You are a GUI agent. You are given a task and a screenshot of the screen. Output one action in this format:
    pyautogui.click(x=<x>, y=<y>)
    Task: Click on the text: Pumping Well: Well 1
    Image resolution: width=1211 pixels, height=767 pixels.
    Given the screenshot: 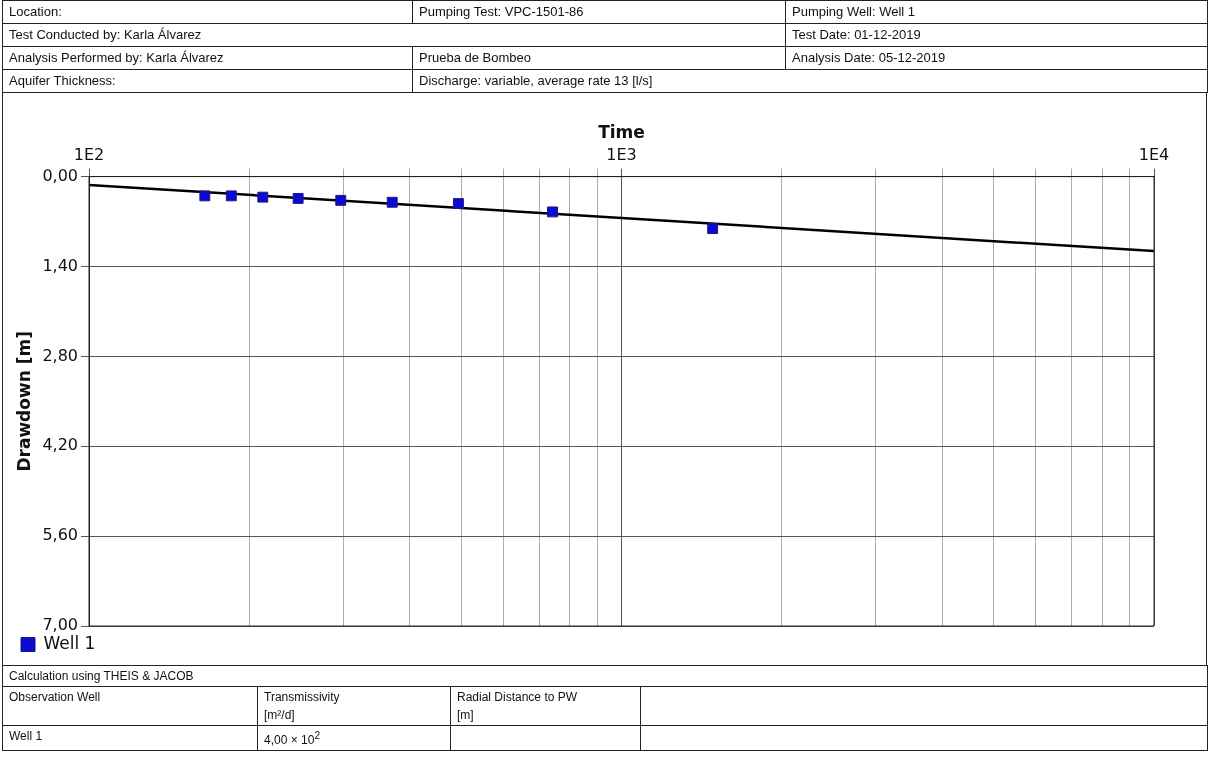 What is the action you would take?
    pyautogui.click(x=996, y=12)
    